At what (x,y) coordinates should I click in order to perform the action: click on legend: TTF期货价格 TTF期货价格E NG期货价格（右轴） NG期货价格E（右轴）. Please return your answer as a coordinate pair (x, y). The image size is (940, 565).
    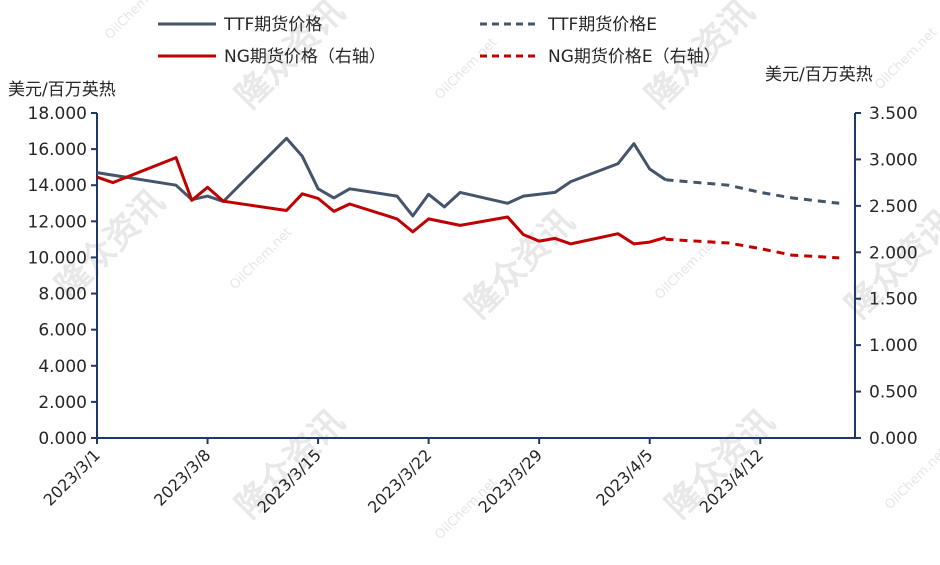
    Looking at the image, I should click on (439, 41).